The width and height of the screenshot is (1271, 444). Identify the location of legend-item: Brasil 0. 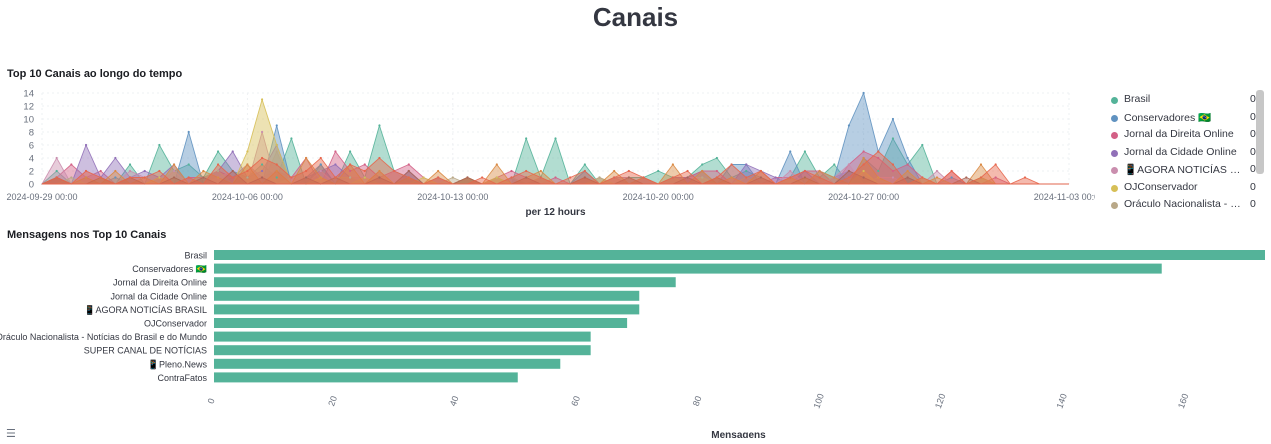
(1185, 102).